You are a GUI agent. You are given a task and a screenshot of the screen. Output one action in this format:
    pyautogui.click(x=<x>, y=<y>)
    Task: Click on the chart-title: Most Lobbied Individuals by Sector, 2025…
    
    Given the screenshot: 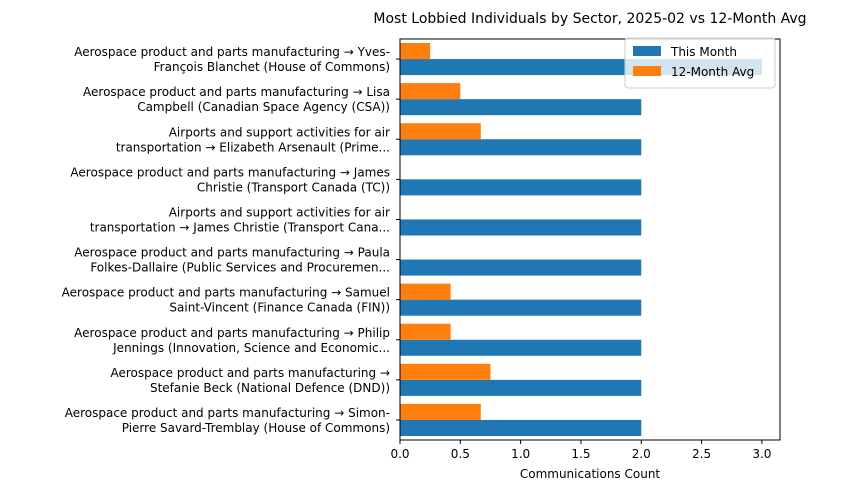 What is the action you would take?
    pyautogui.click(x=589, y=19)
    